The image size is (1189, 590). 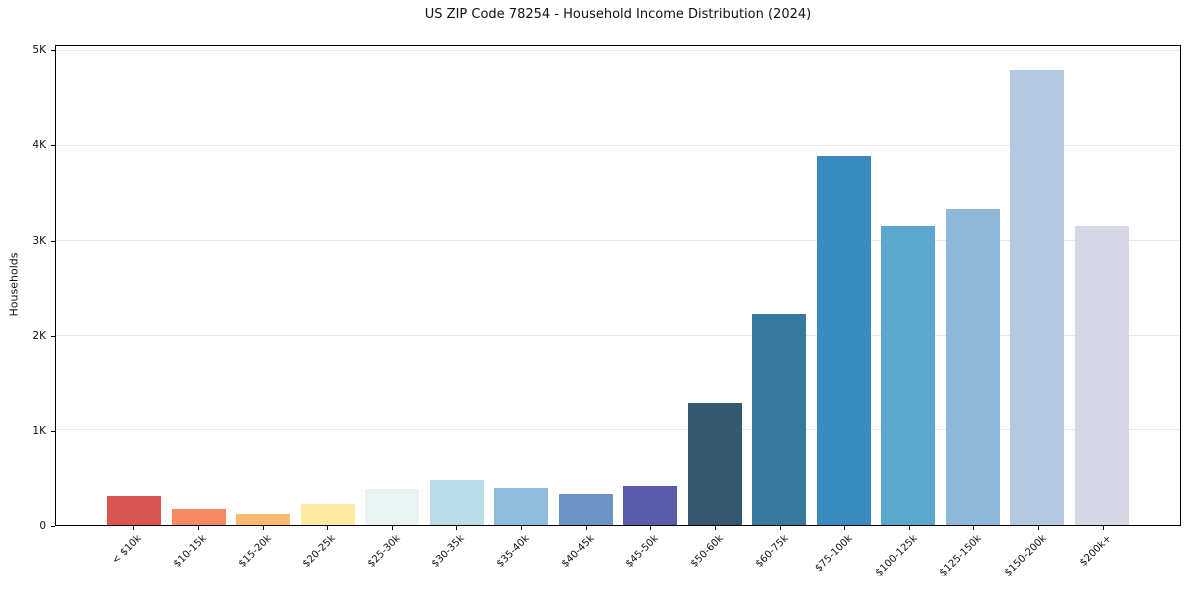 What do you see at coordinates (39, 145) in the screenshot?
I see `y-tick-label-4K: 4K` at bounding box center [39, 145].